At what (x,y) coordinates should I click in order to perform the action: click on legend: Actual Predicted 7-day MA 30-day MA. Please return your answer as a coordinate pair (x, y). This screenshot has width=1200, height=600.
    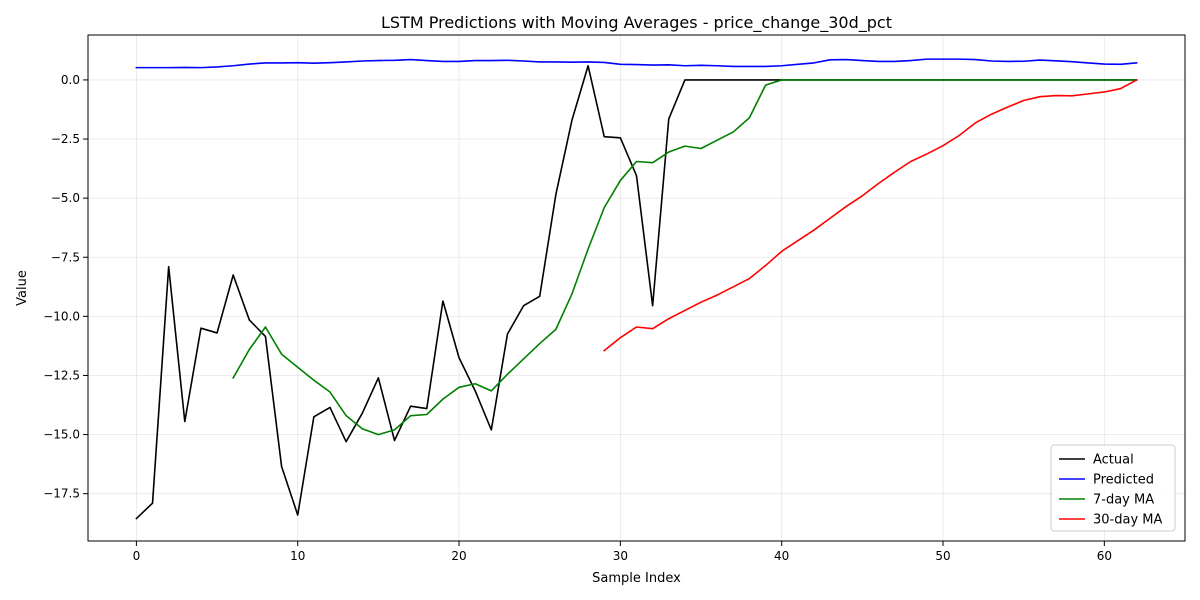
    Looking at the image, I should click on (1113, 488).